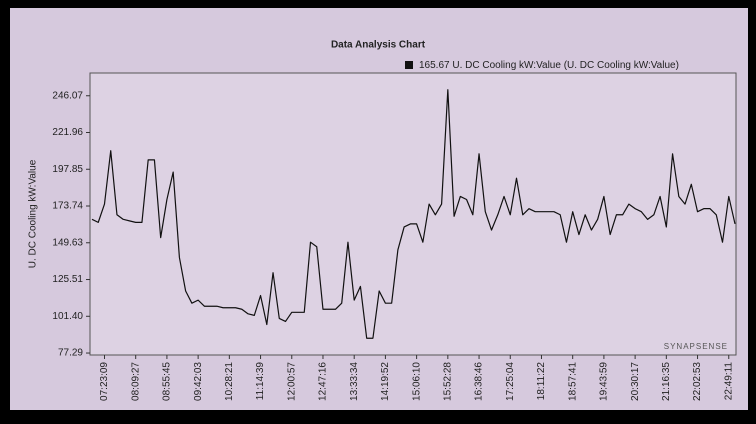  What do you see at coordinates (70, 353) in the screenshot?
I see `y-tick-label: 77.29` at bounding box center [70, 353].